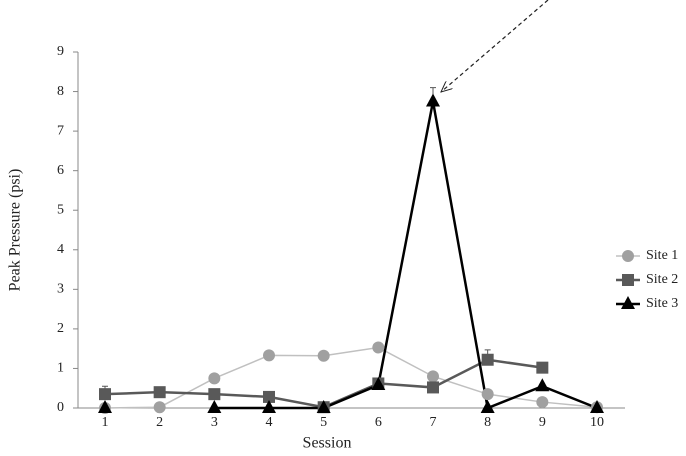 The image size is (686, 456). I want to click on y-tick-label: 1, so click(60, 368).